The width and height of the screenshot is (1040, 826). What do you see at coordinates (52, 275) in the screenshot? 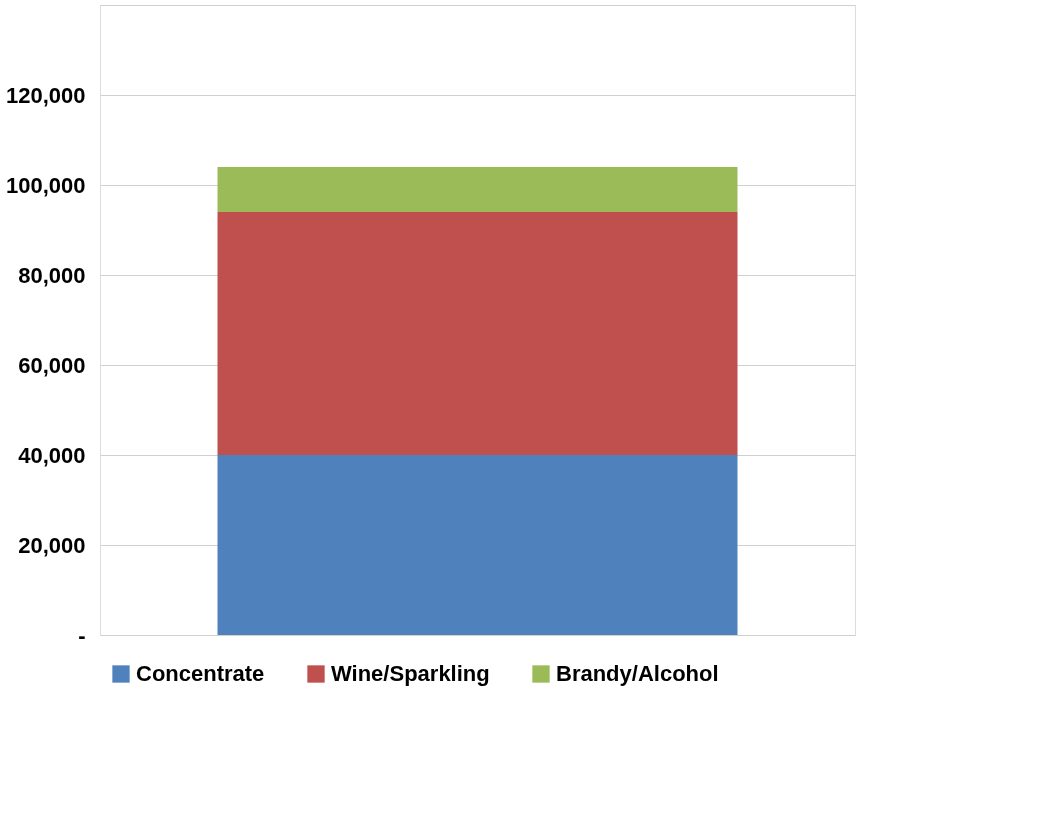
I see `y-tick-label: 80,000` at bounding box center [52, 275].